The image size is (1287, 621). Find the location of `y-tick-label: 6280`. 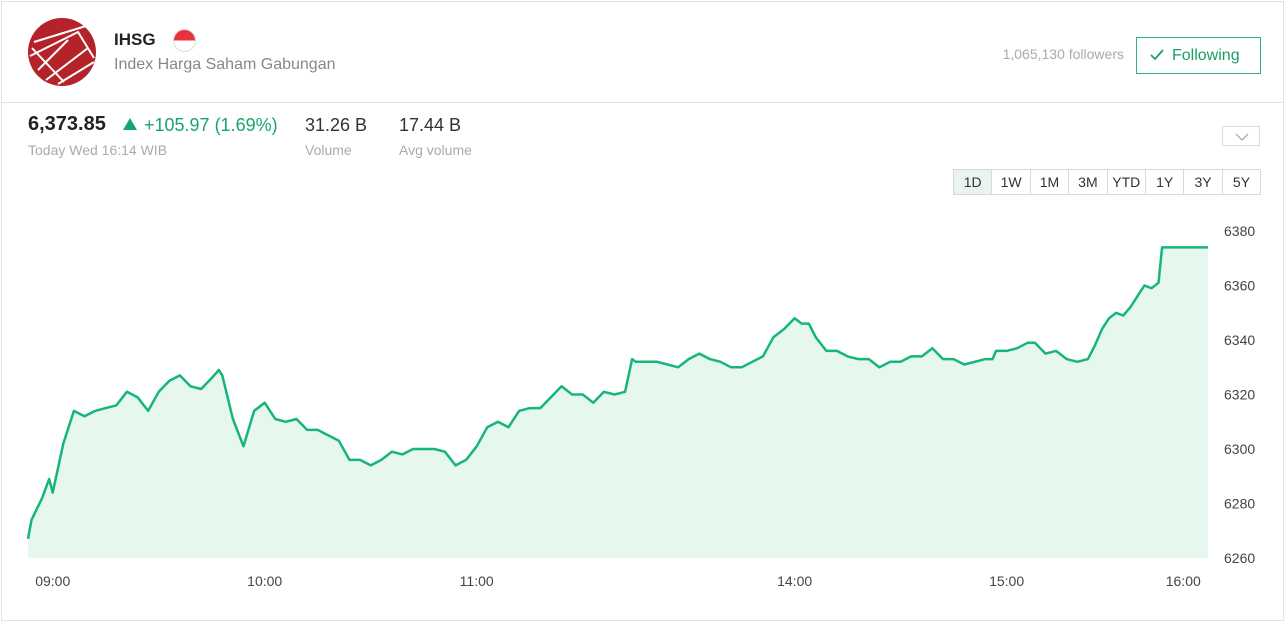

y-tick-label: 6280 is located at coordinates (1239, 504).